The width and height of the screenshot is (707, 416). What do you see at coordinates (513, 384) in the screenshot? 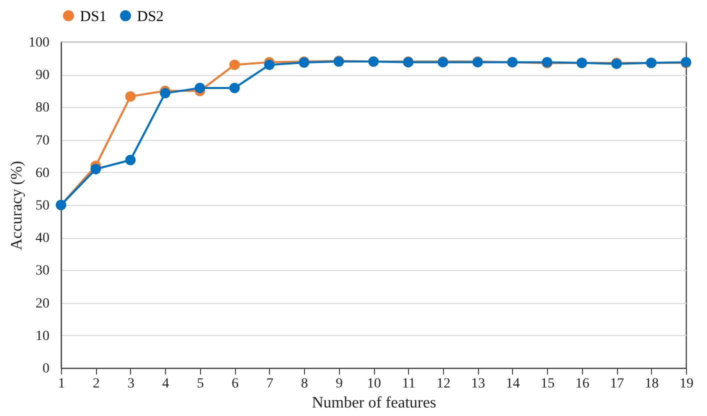
I see `x-tick-label: 14` at bounding box center [513, 384].